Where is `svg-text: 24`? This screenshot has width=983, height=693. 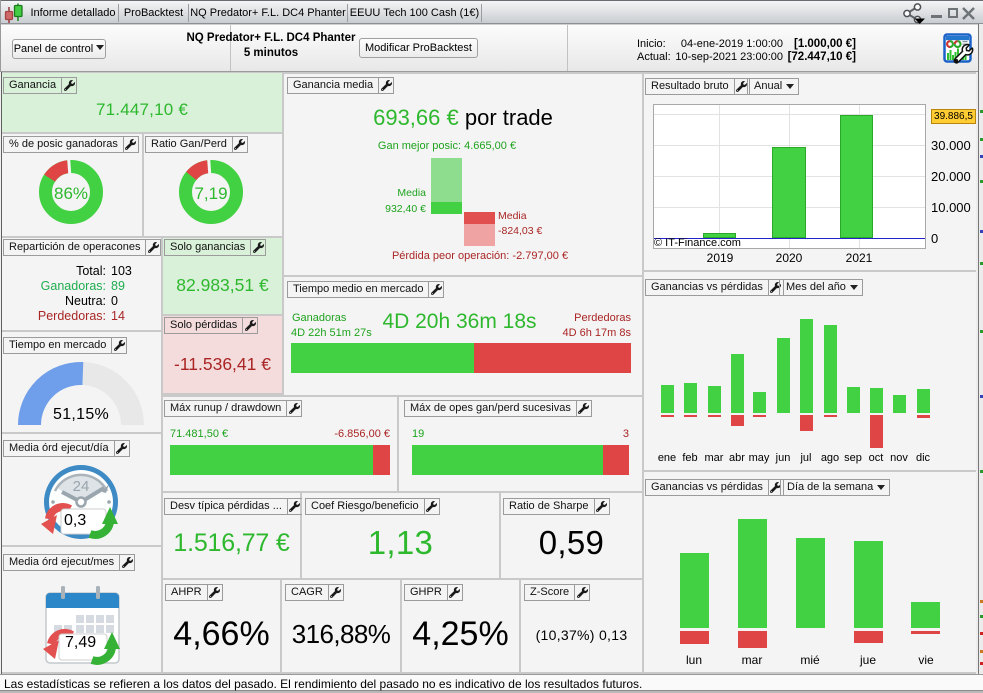
svg-text: 24 is located at coordinates (81, 486).